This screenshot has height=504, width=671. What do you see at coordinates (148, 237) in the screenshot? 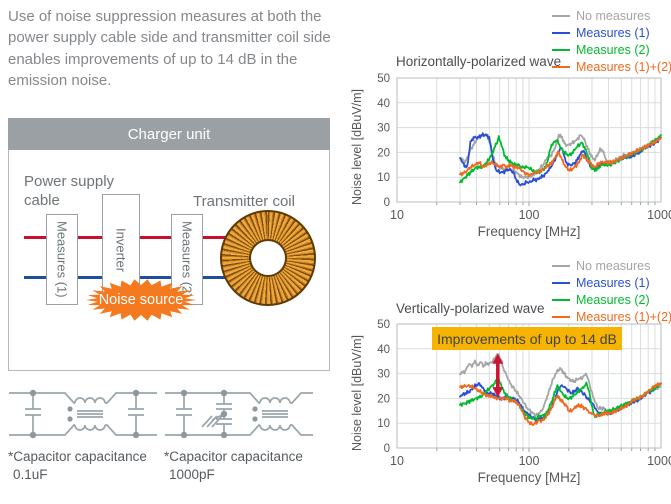
I see `live-wire` at bounding box center [148, 237].